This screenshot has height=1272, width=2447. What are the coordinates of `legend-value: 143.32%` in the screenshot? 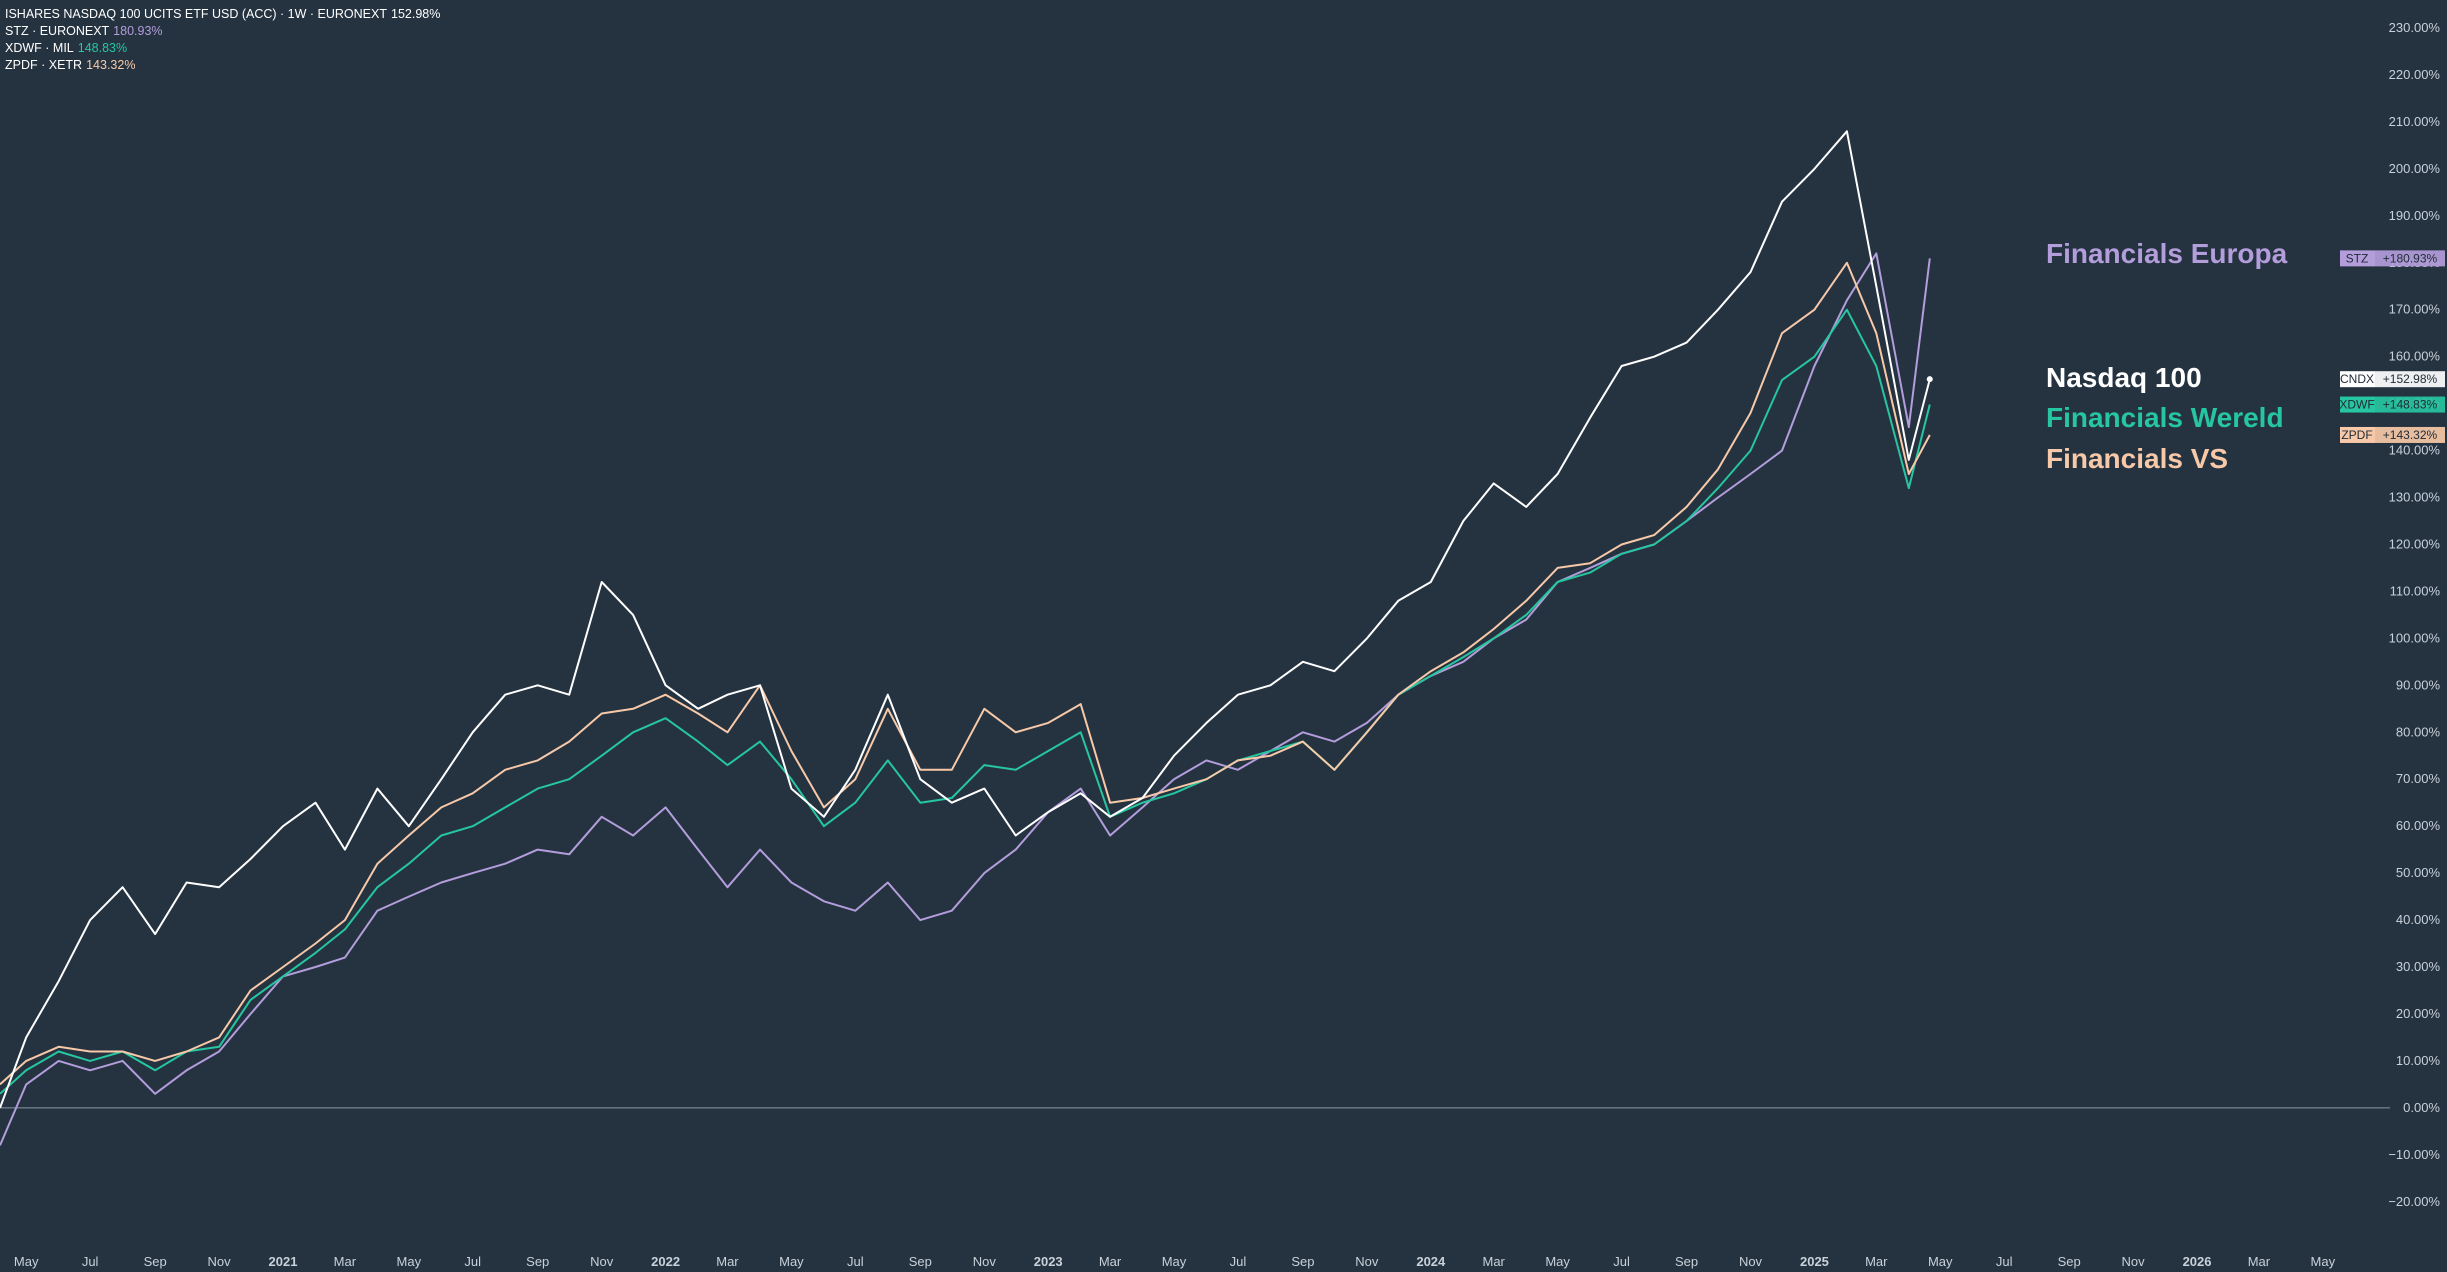 It's located at (111, 65).